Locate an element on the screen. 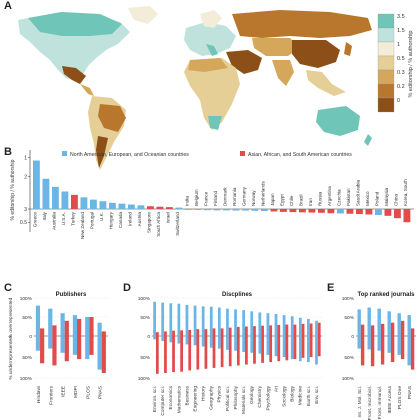  map-region-scandinavia is located at coordinates (211, 19).